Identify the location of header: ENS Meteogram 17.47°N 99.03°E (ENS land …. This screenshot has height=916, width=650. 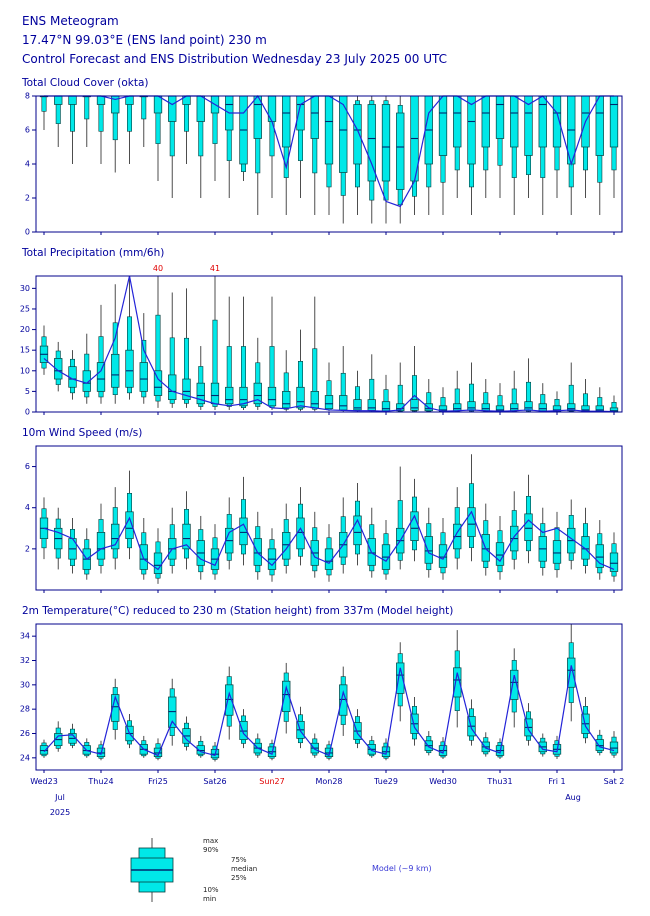
(336, 41).